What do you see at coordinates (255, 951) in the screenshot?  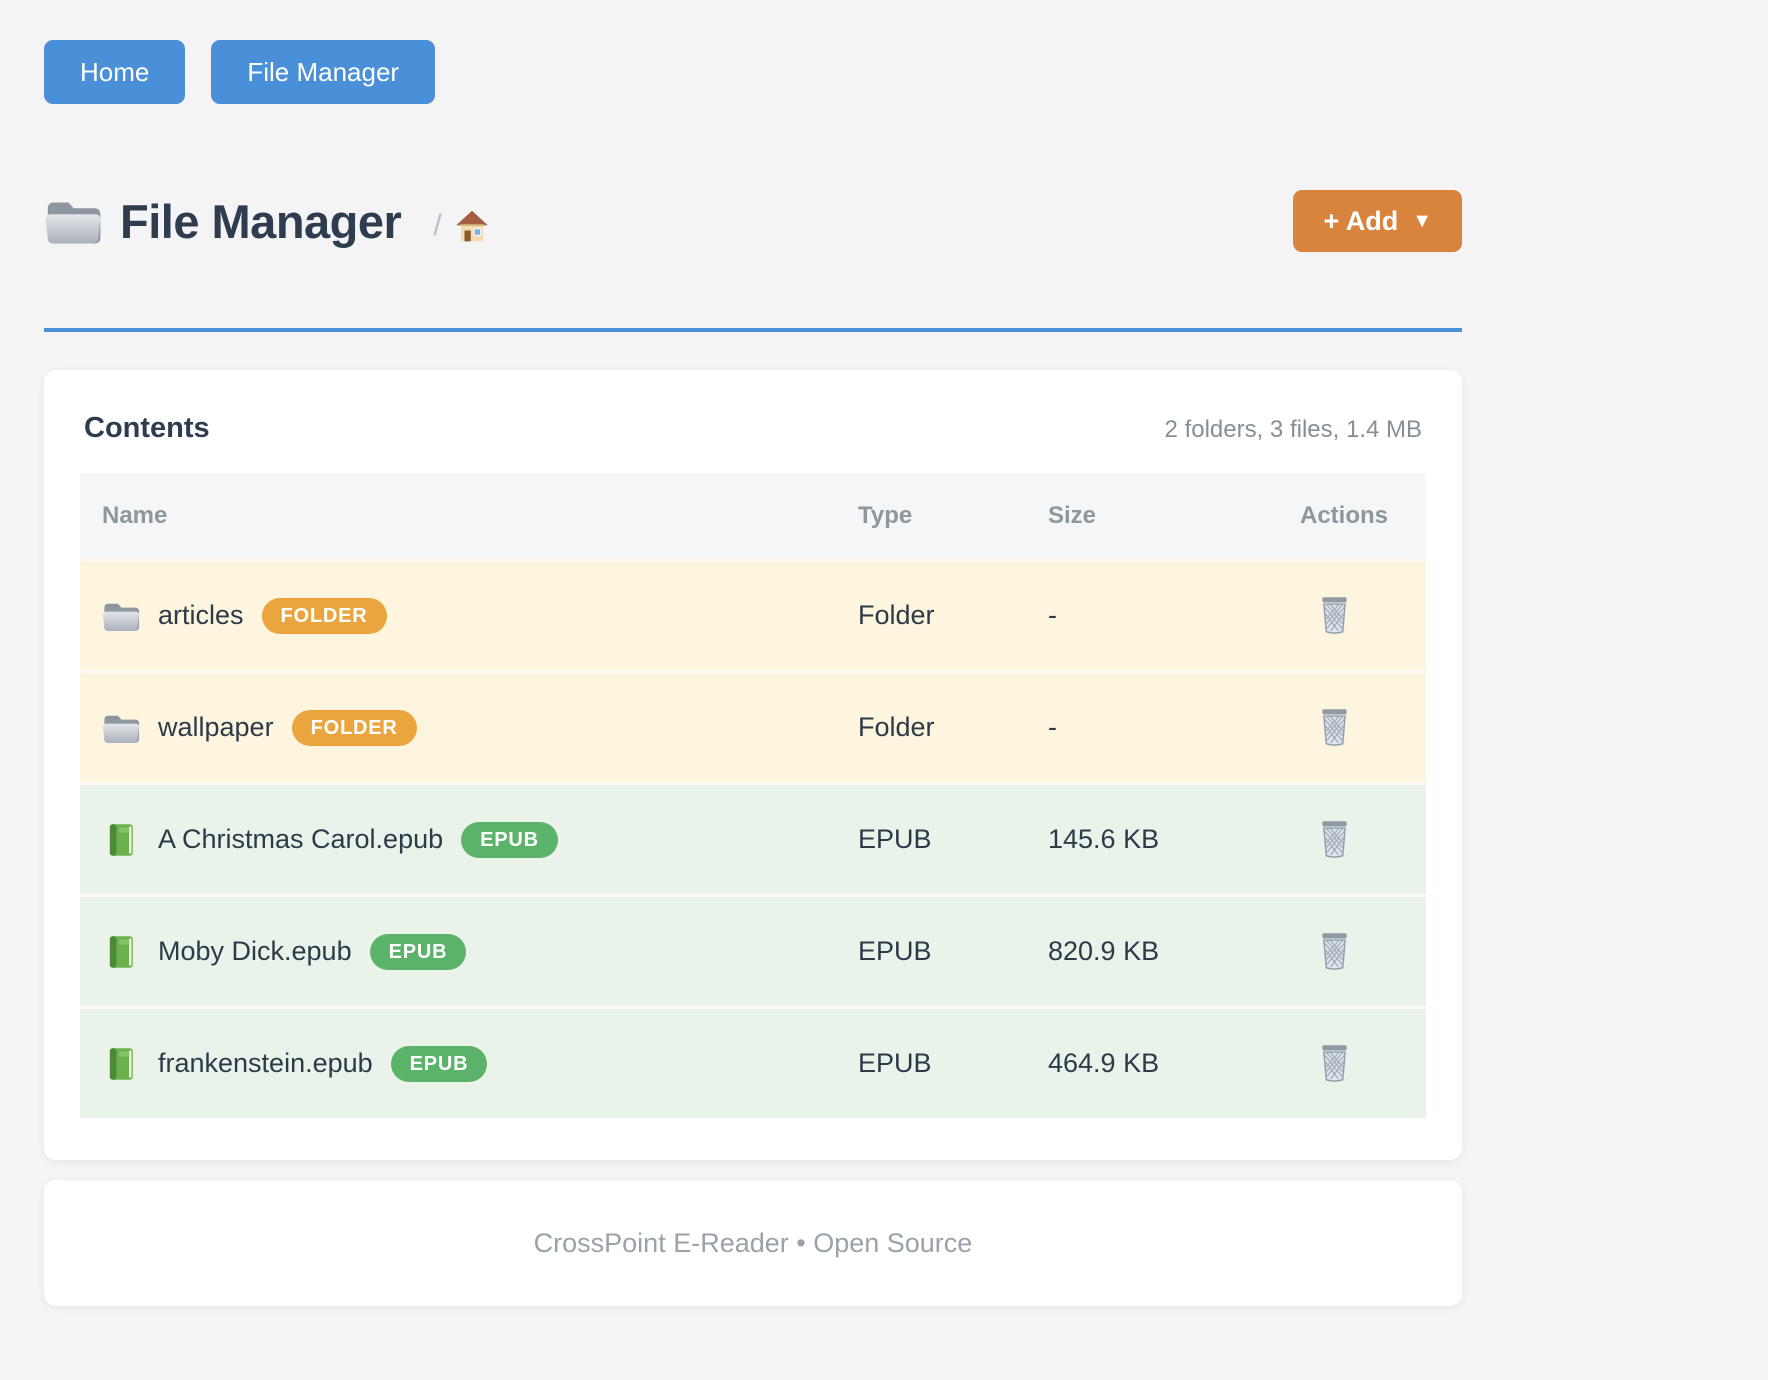 I see `file-name-link: Moby Dick.epub` at bounding box center [255, 951].